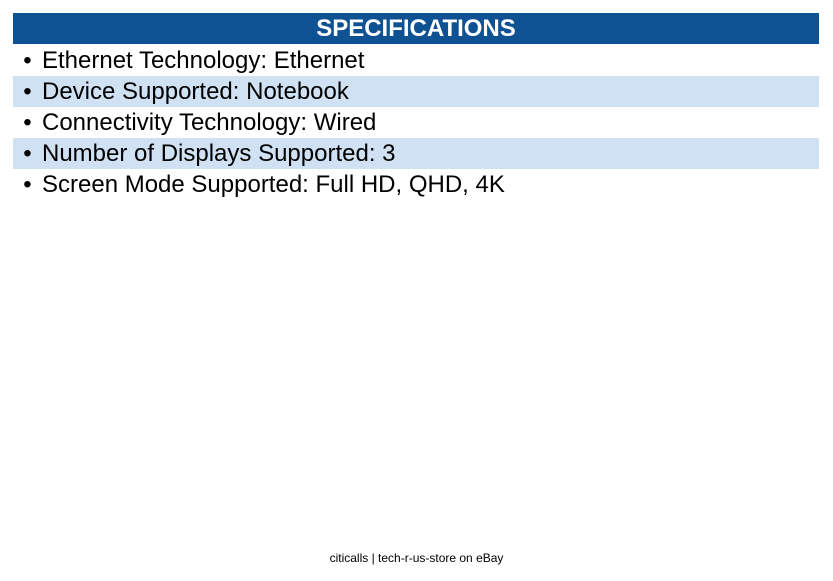  What do you see at coordinates (416, 153) in the screenshot?
I see `spec-row: • Number of Displays Supported: 3` at bounding box center [416, 153].